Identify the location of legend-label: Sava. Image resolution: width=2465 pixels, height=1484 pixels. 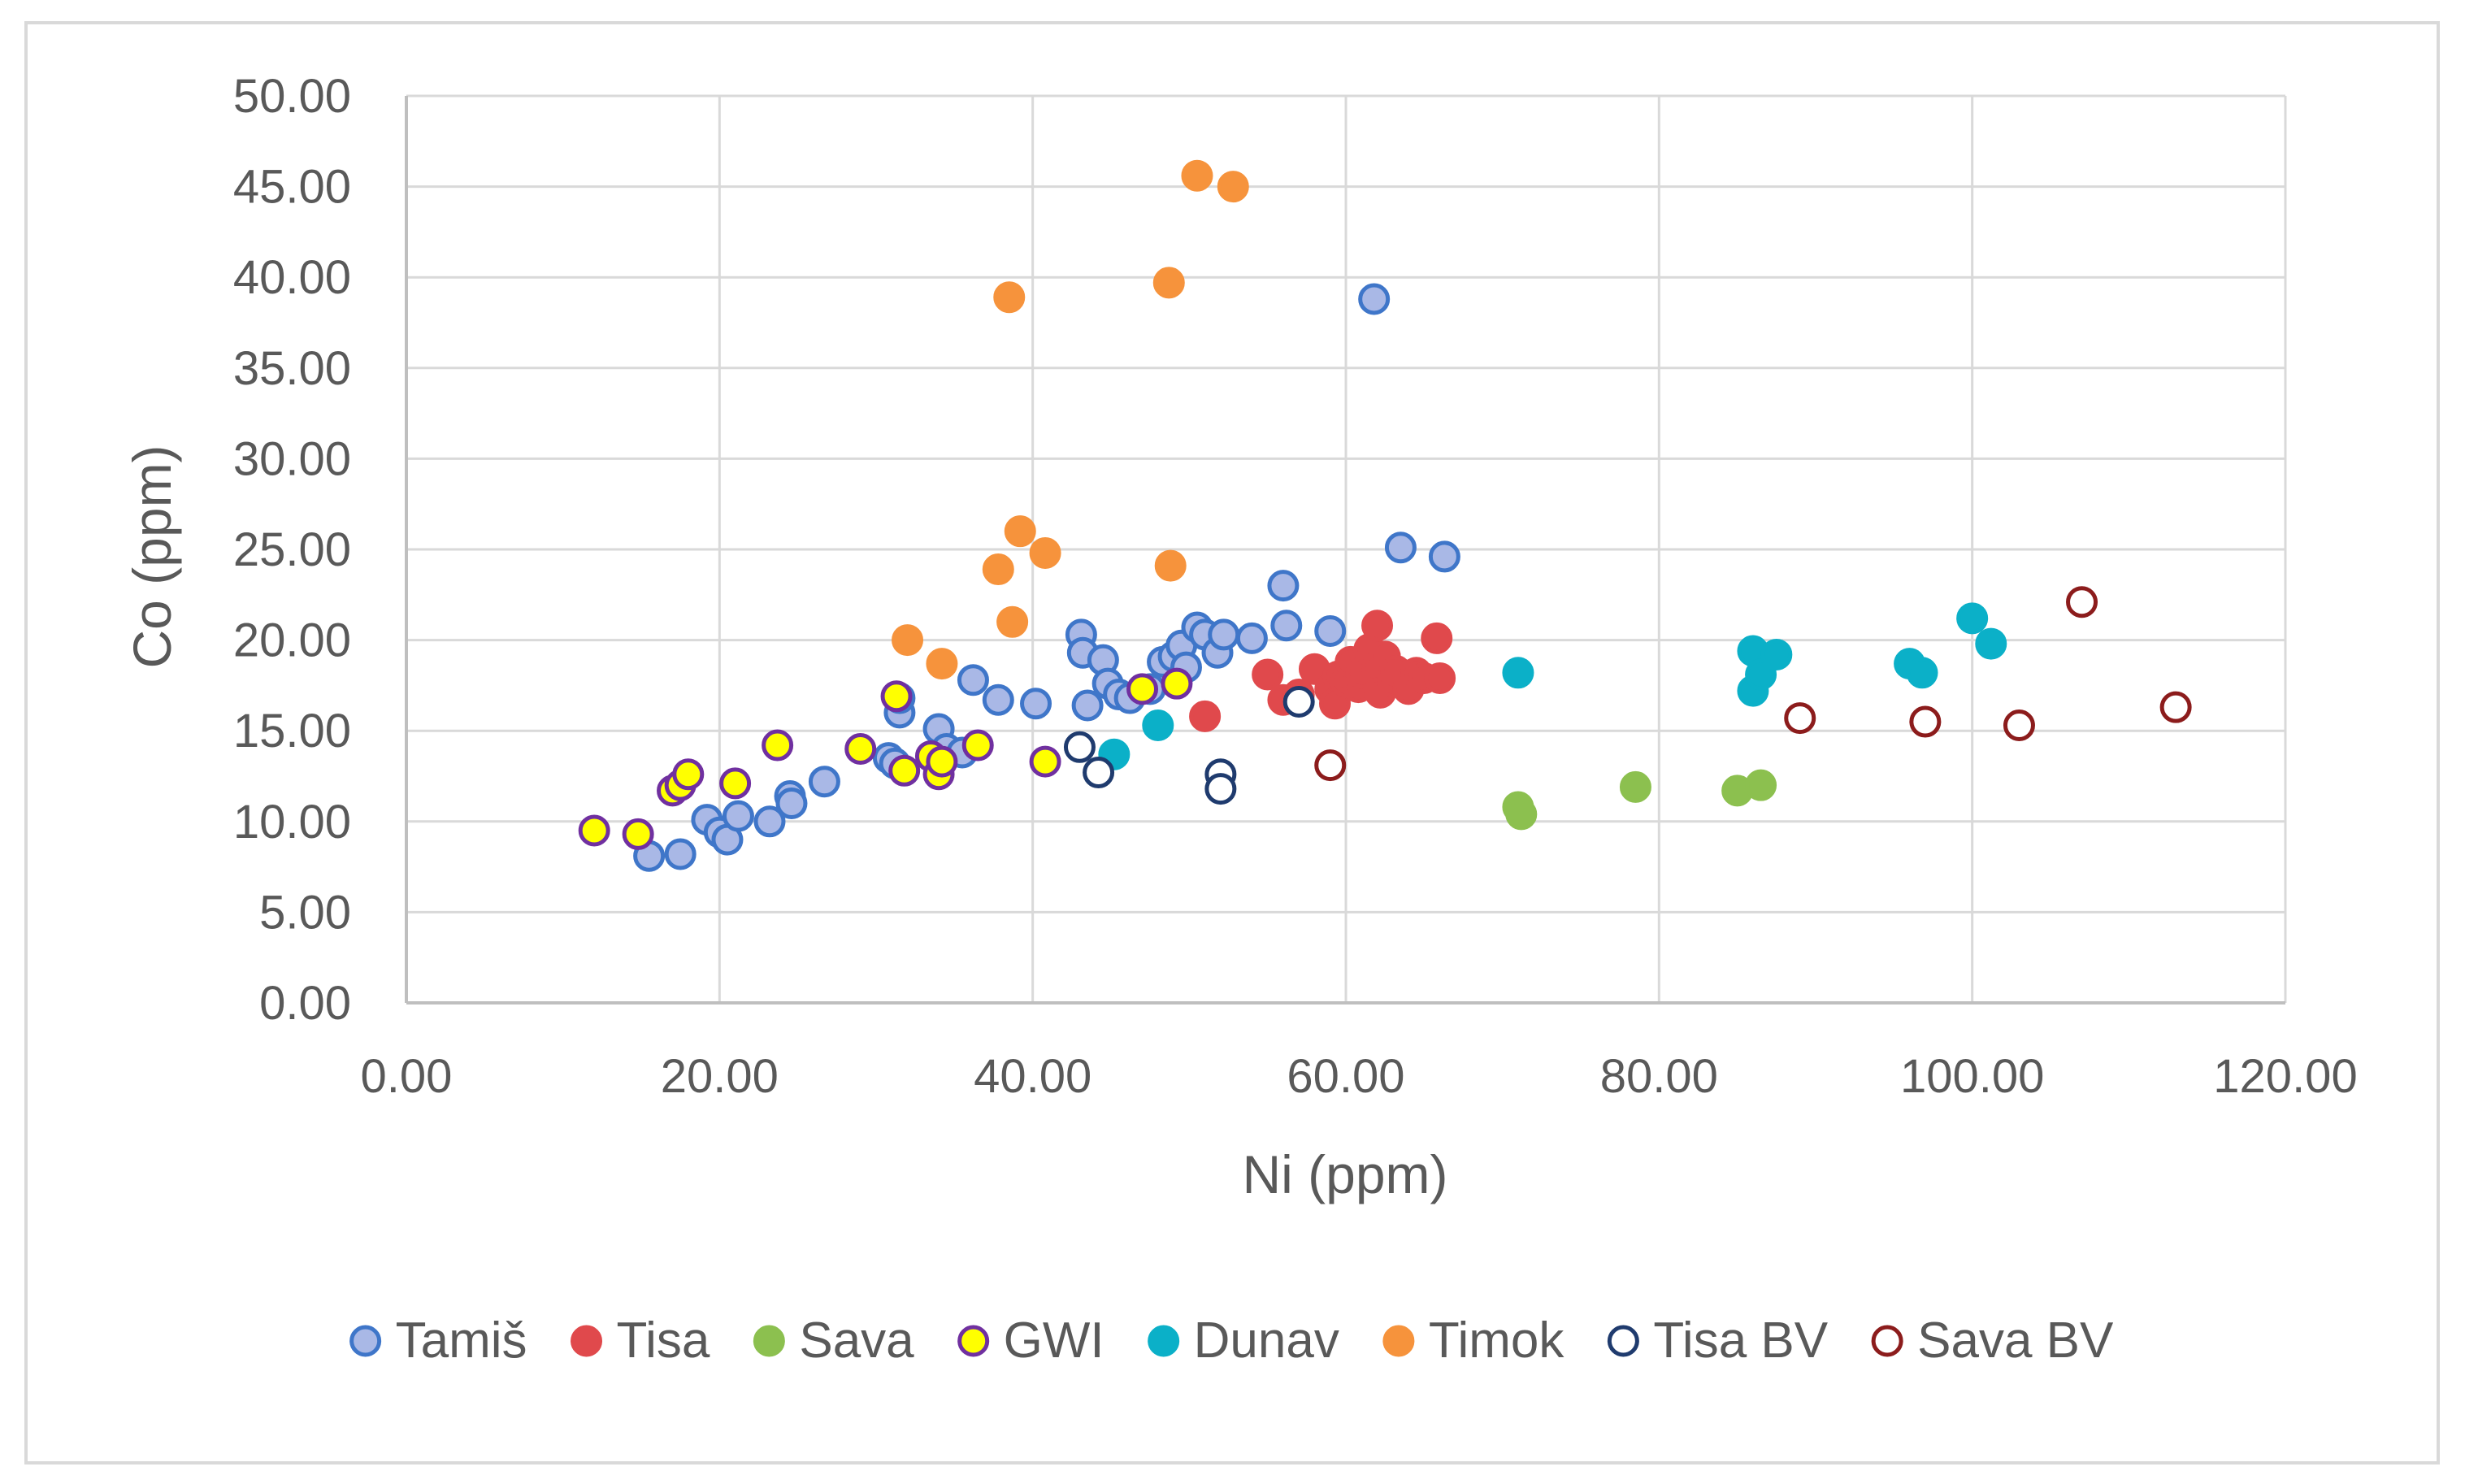
(856, 1341).